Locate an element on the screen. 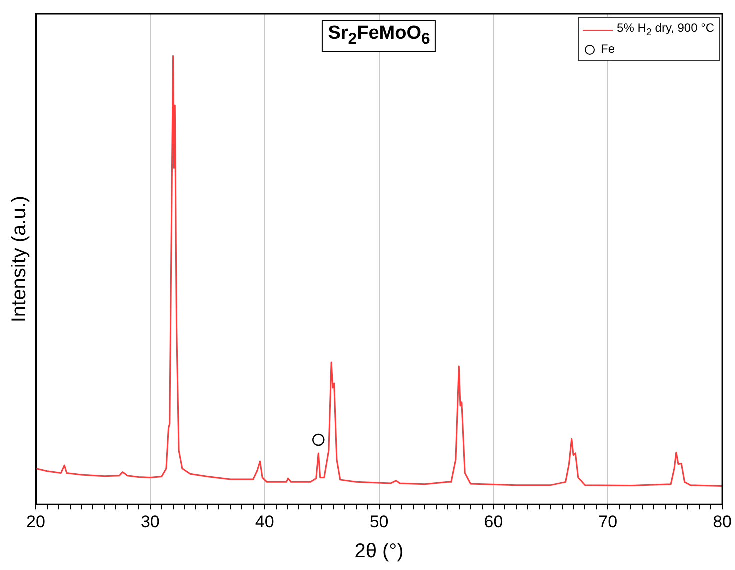 This screenshot has height=570, width=735. x-tick-label: 20 is located at coordinates (36, 522).